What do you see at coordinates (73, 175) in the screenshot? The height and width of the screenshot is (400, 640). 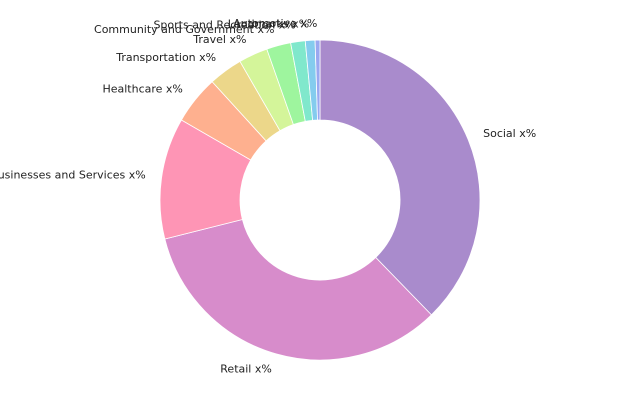 I see `slice-label-2: Businesses and Services x%` at bounding box center [73, 175].